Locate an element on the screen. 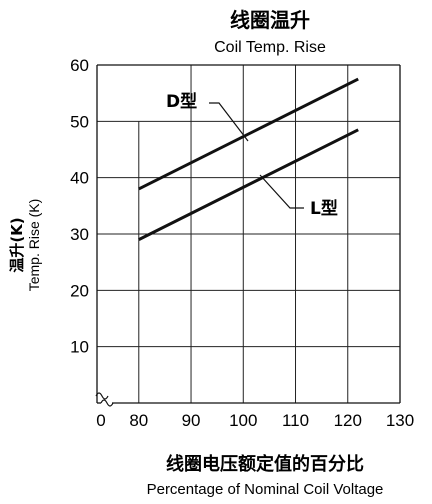 Image resolution: width=432 pixels, height=504 pixels. x-tick-label-100: 100 is located at coordinates (243, 420).